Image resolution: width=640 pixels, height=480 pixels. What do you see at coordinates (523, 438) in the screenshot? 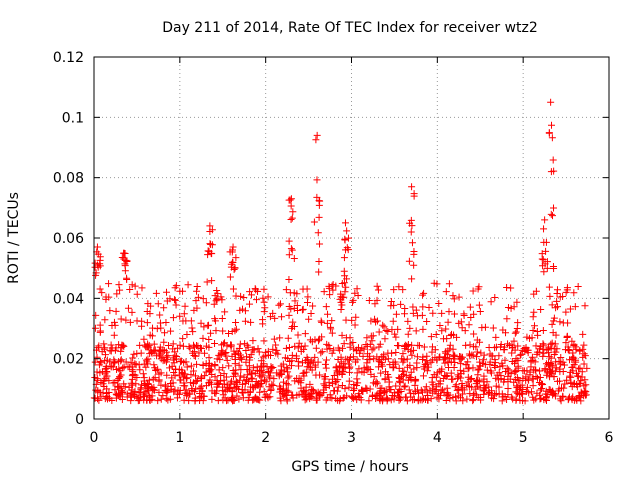
I see `x-tick-label: 5` at bounding box center [523, 438].